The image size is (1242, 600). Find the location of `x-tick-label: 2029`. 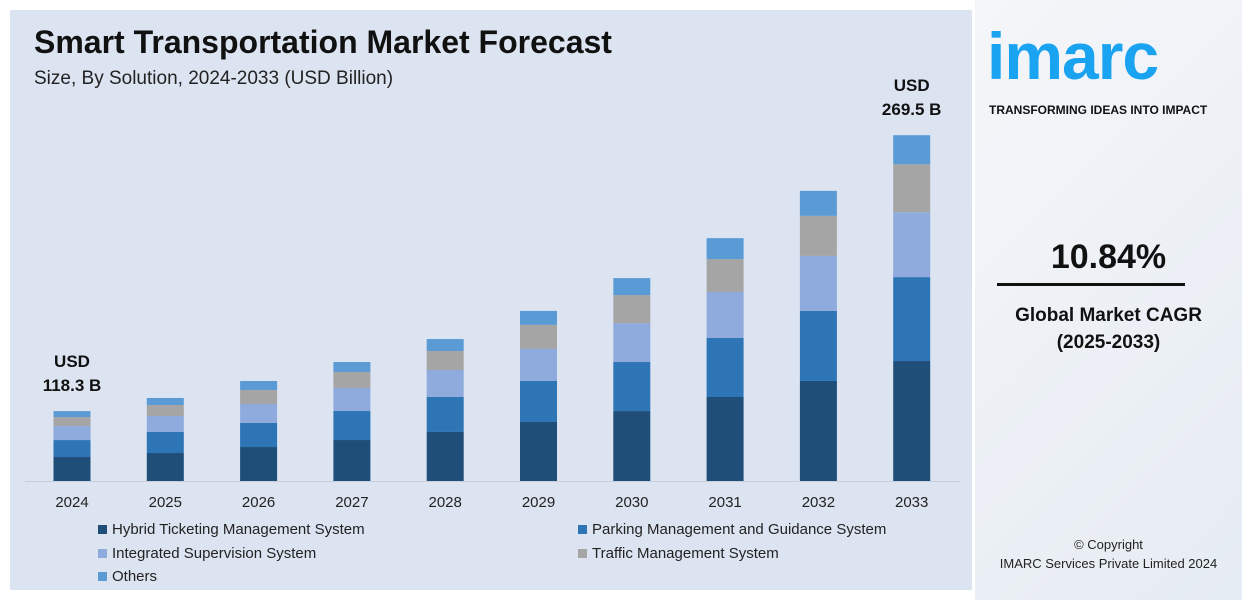

x-tick-label: 2029 is located at coordinates (538, 502).